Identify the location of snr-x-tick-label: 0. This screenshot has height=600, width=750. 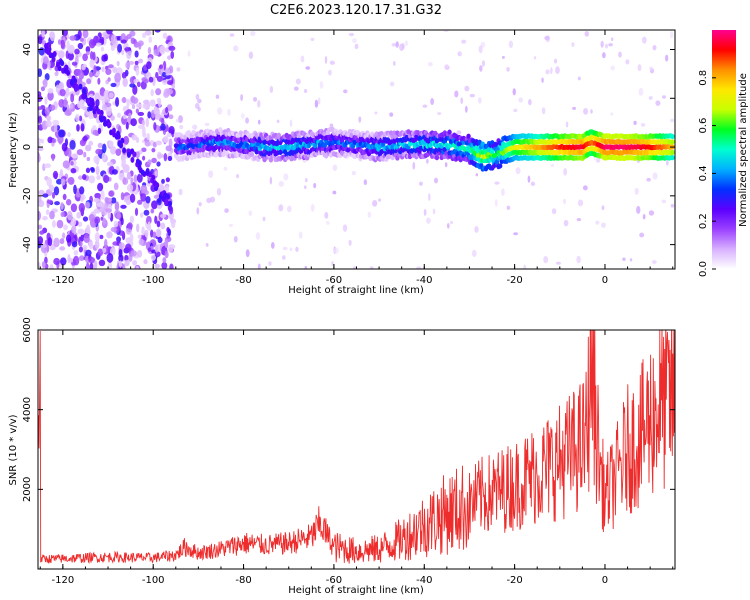
(605, 580).